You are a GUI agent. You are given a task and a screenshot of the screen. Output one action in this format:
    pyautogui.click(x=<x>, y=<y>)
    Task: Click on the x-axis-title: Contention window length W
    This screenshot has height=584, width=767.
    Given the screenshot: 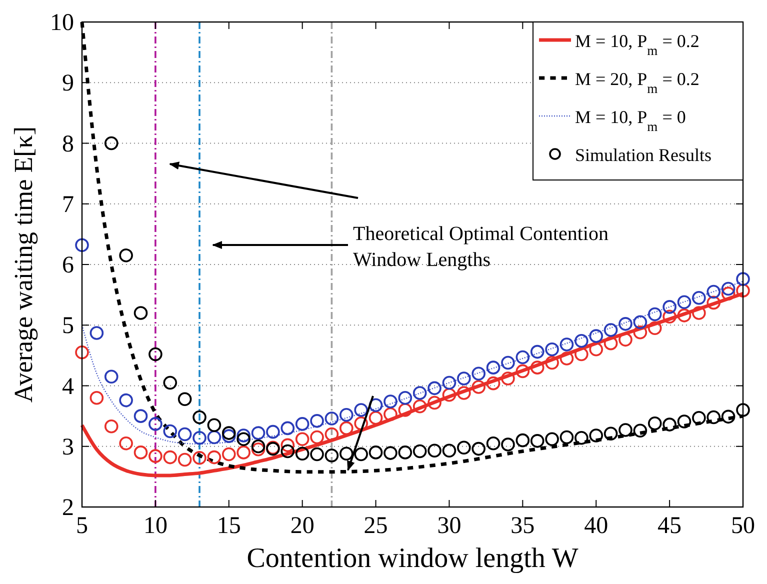 What is the action you would take?
    pyautogui.click(x=412, y=558)
    